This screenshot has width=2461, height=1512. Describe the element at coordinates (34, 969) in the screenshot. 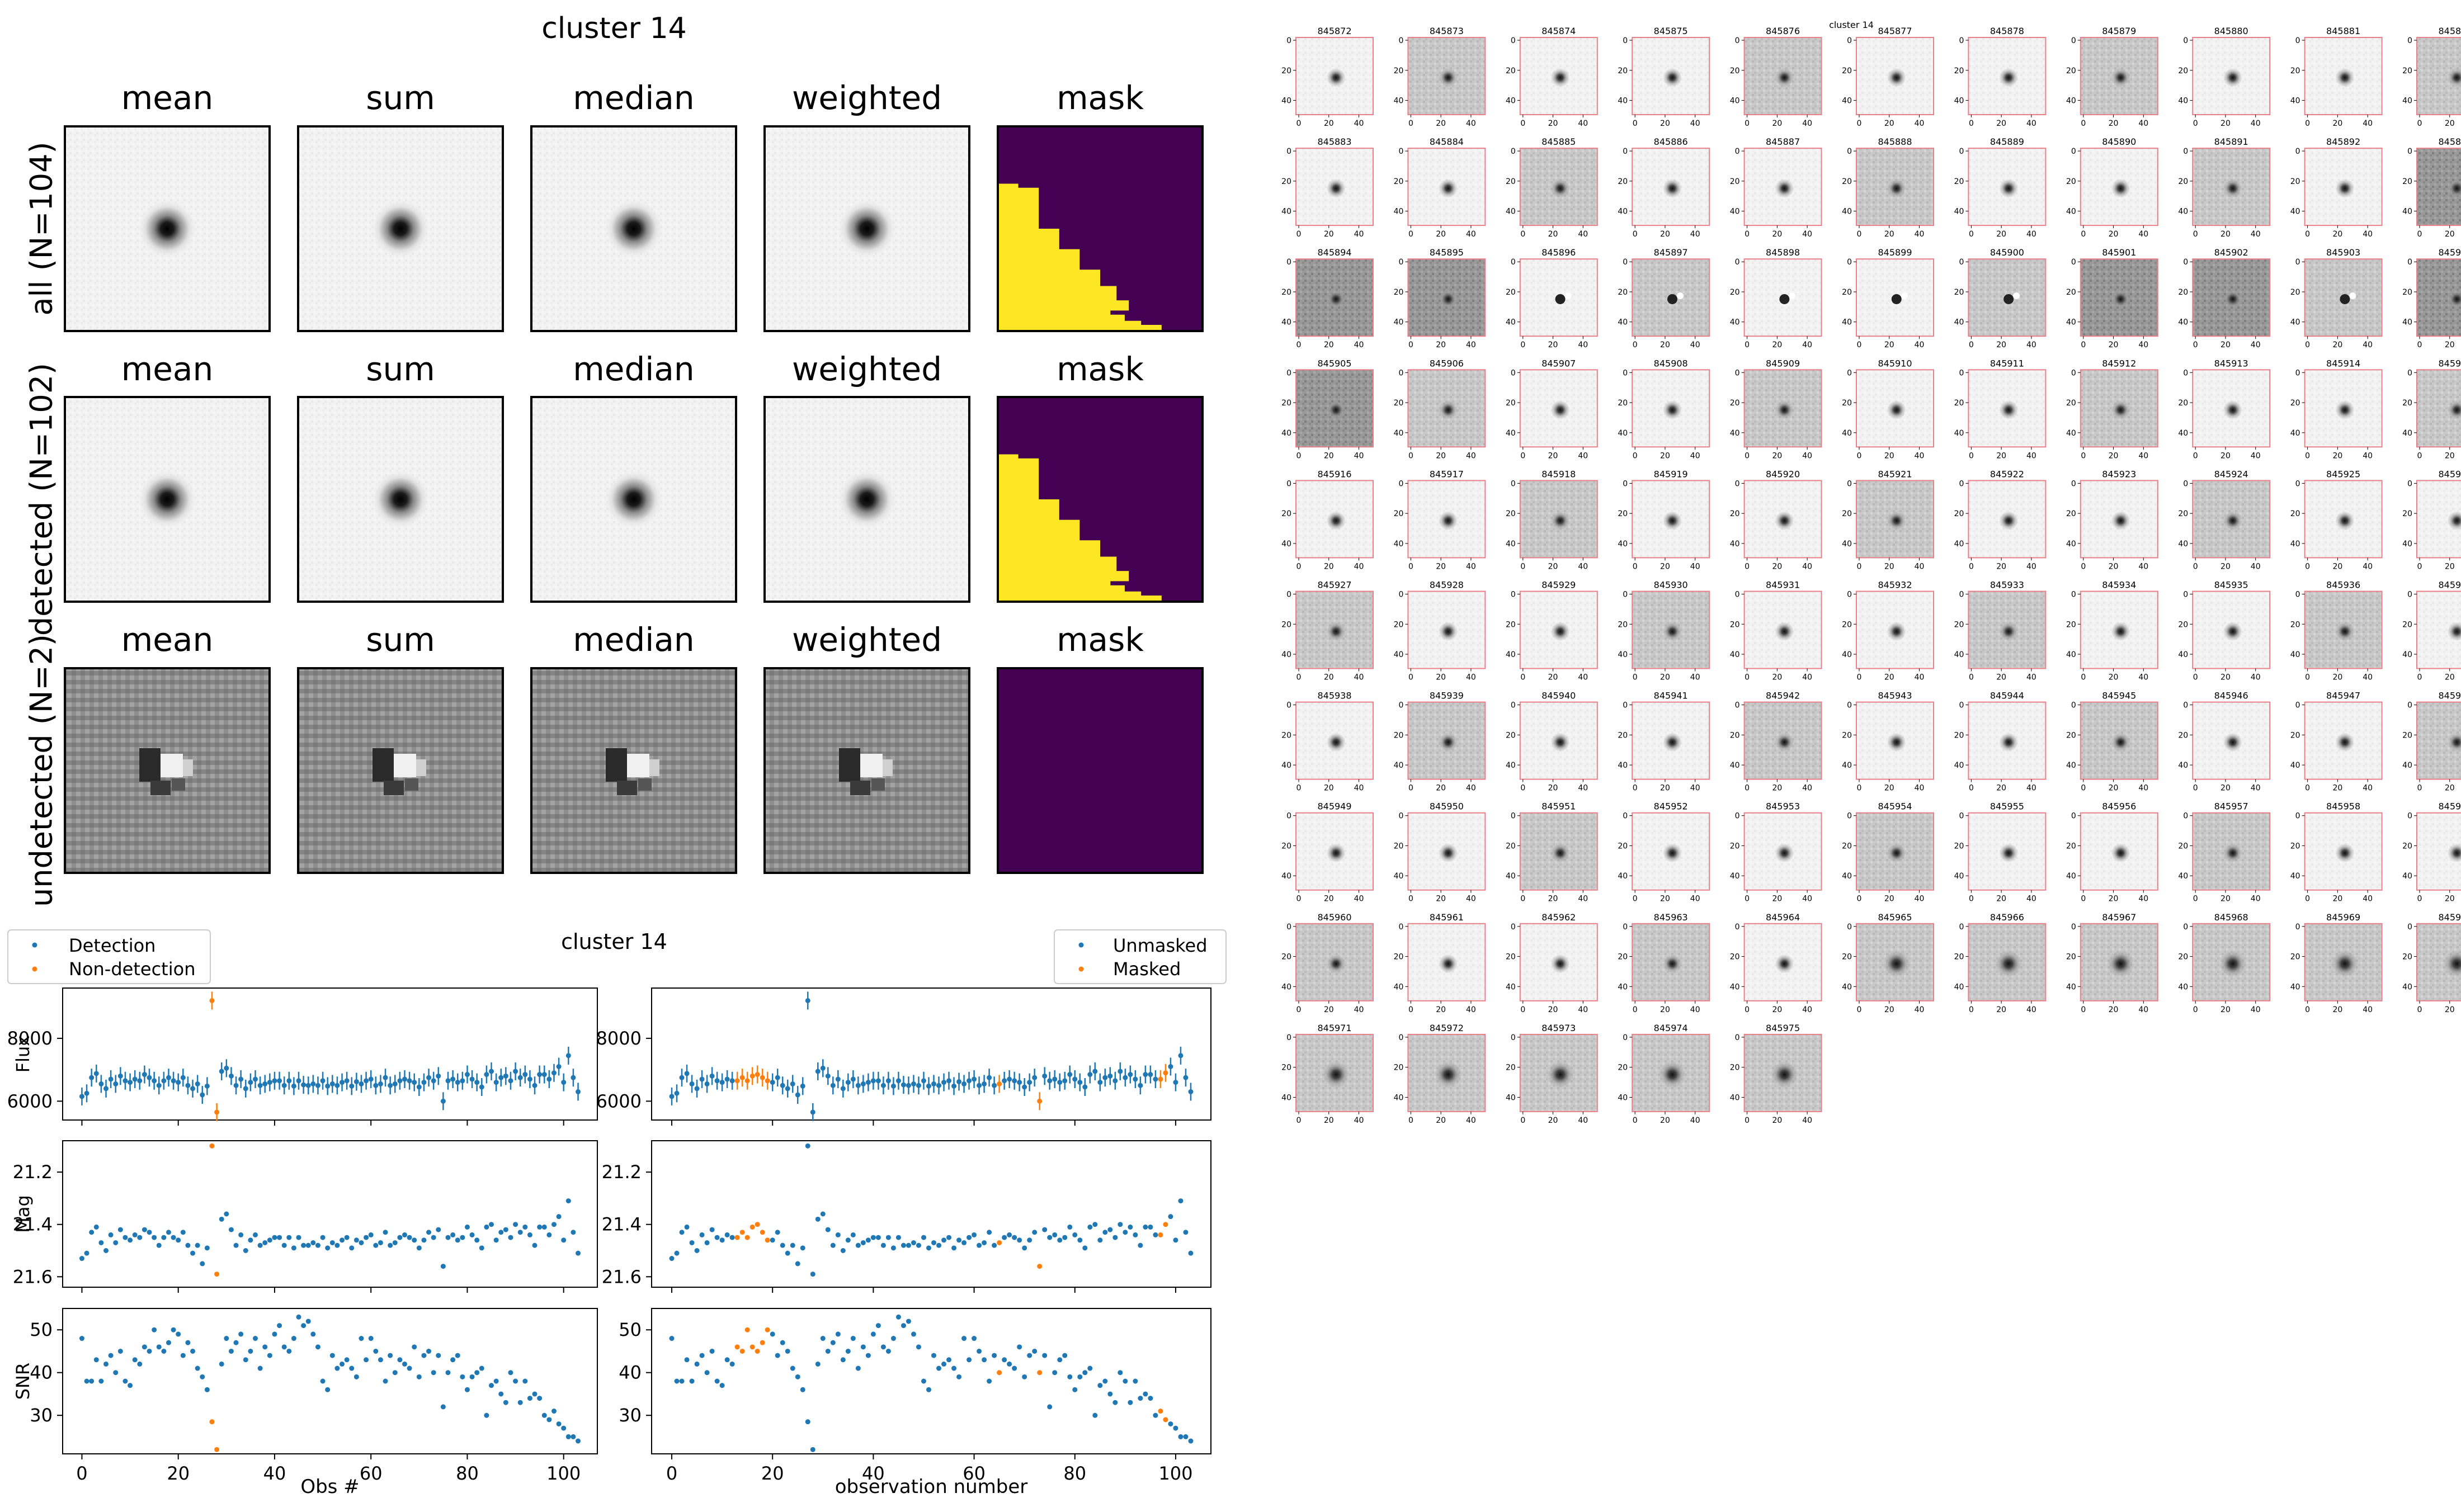

I see `legend-marker-nondetection` at that location.